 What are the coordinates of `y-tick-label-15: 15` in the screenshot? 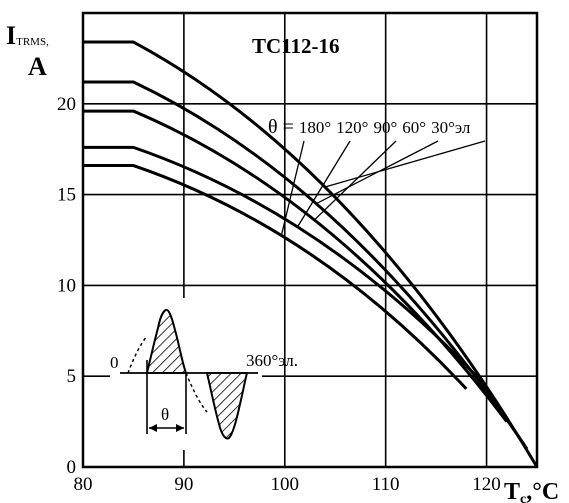 It's located at (66, 195).